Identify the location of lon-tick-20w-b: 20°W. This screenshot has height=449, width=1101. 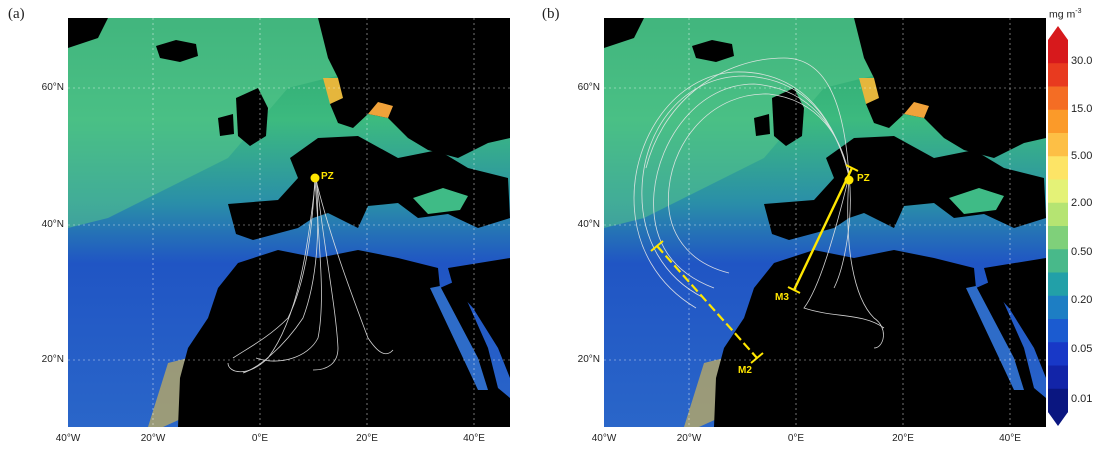
(689, 438).